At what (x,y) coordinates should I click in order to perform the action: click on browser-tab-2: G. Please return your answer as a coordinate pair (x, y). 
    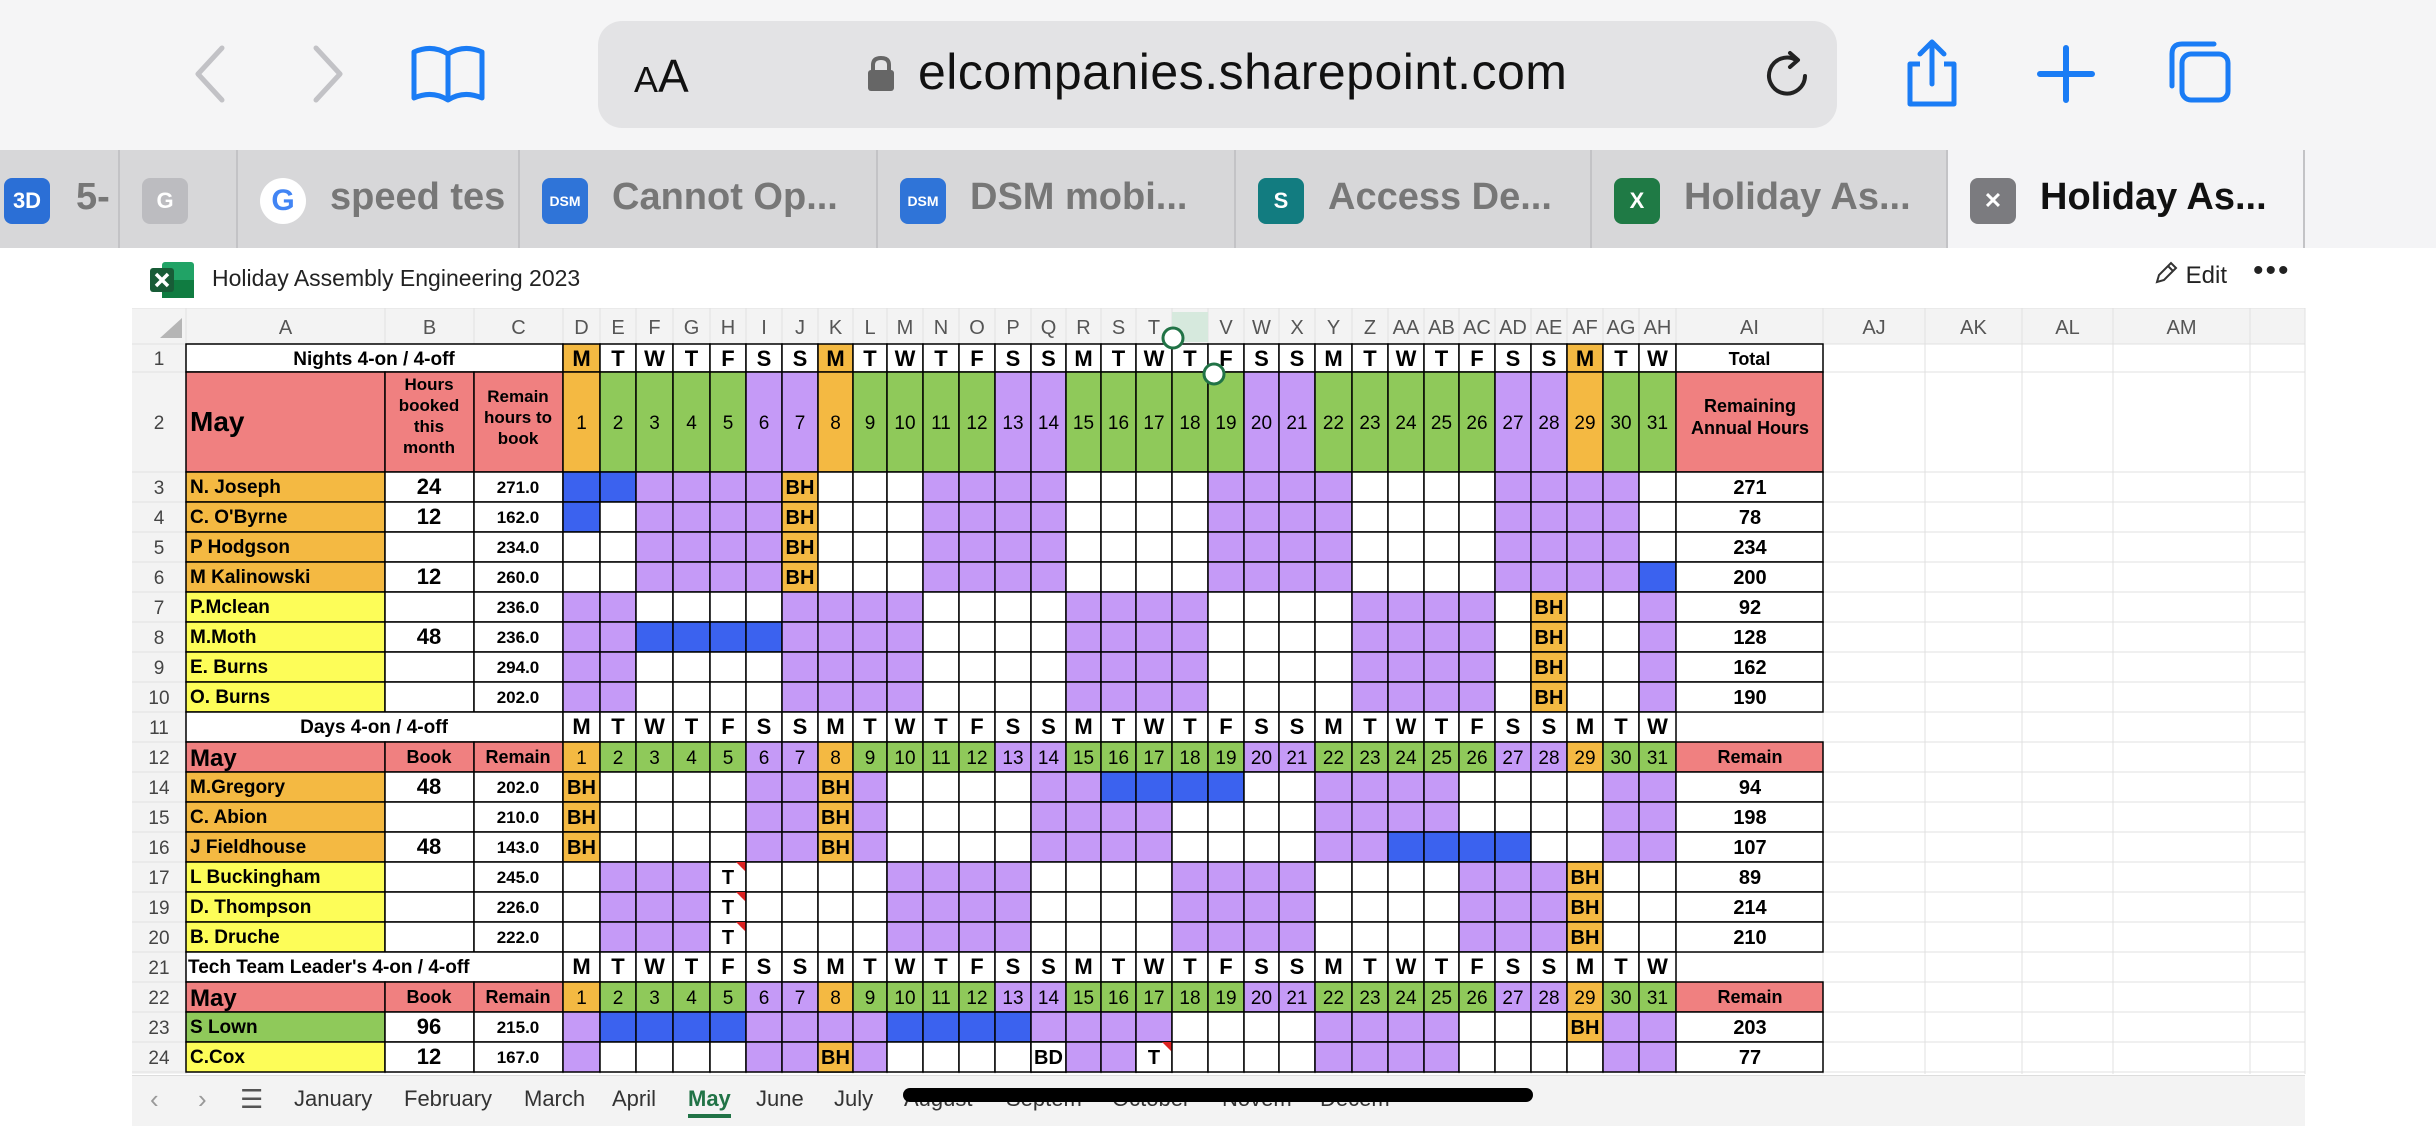
    Looking at the image, I should click on (179, 199).